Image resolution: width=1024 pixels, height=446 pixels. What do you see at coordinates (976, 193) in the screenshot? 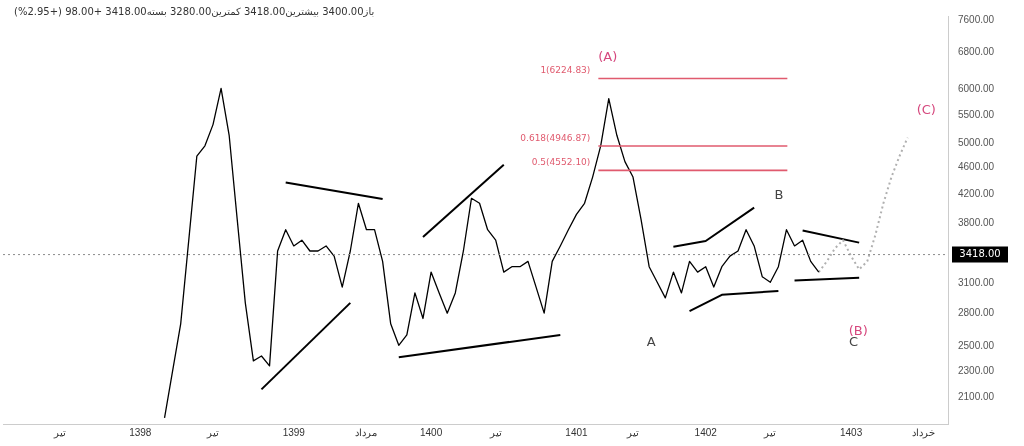
I see `y-tick-label: 4200.00` at bounding box center [976, 193].